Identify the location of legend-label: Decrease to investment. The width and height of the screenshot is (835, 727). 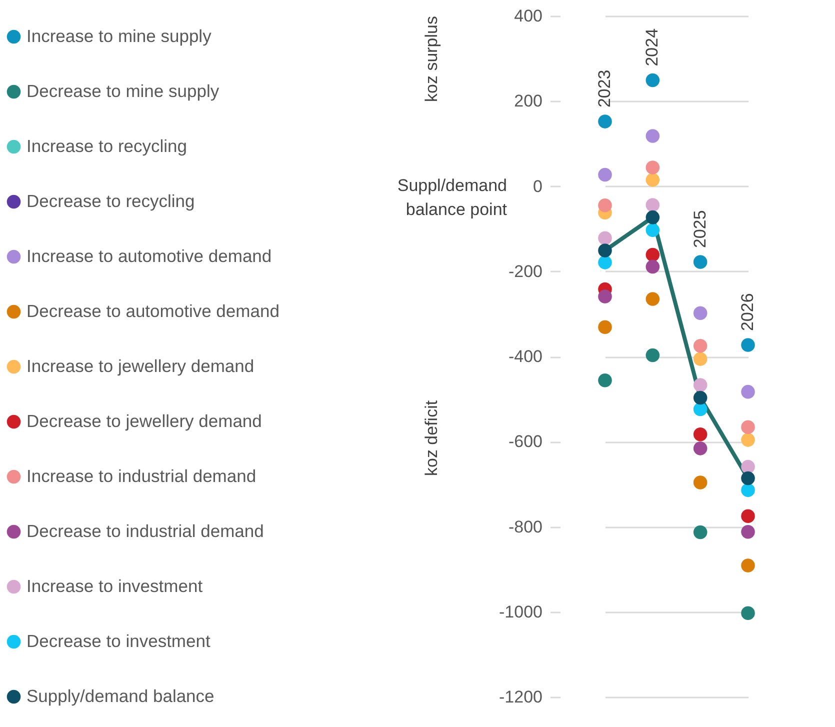
(118, 640).